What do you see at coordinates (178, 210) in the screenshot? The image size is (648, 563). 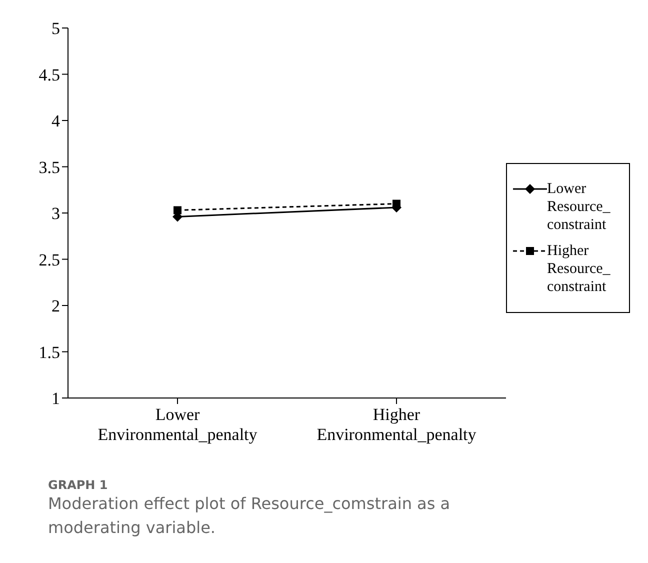 I see `point` at bounding box center [178, 210].